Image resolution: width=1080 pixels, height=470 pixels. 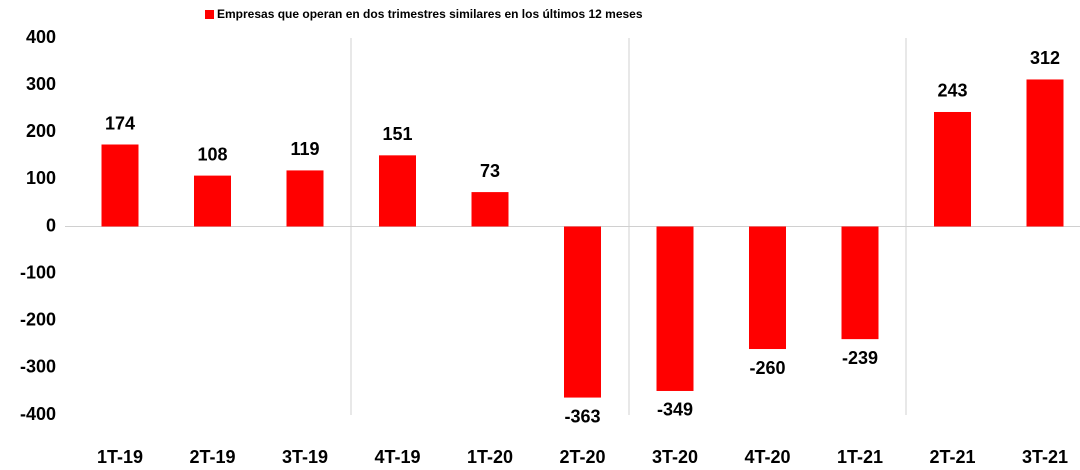 What do you see at coordinates (860, 358) in the screenshot?
I see `data-label: -239` at bounding box center [860, 358].